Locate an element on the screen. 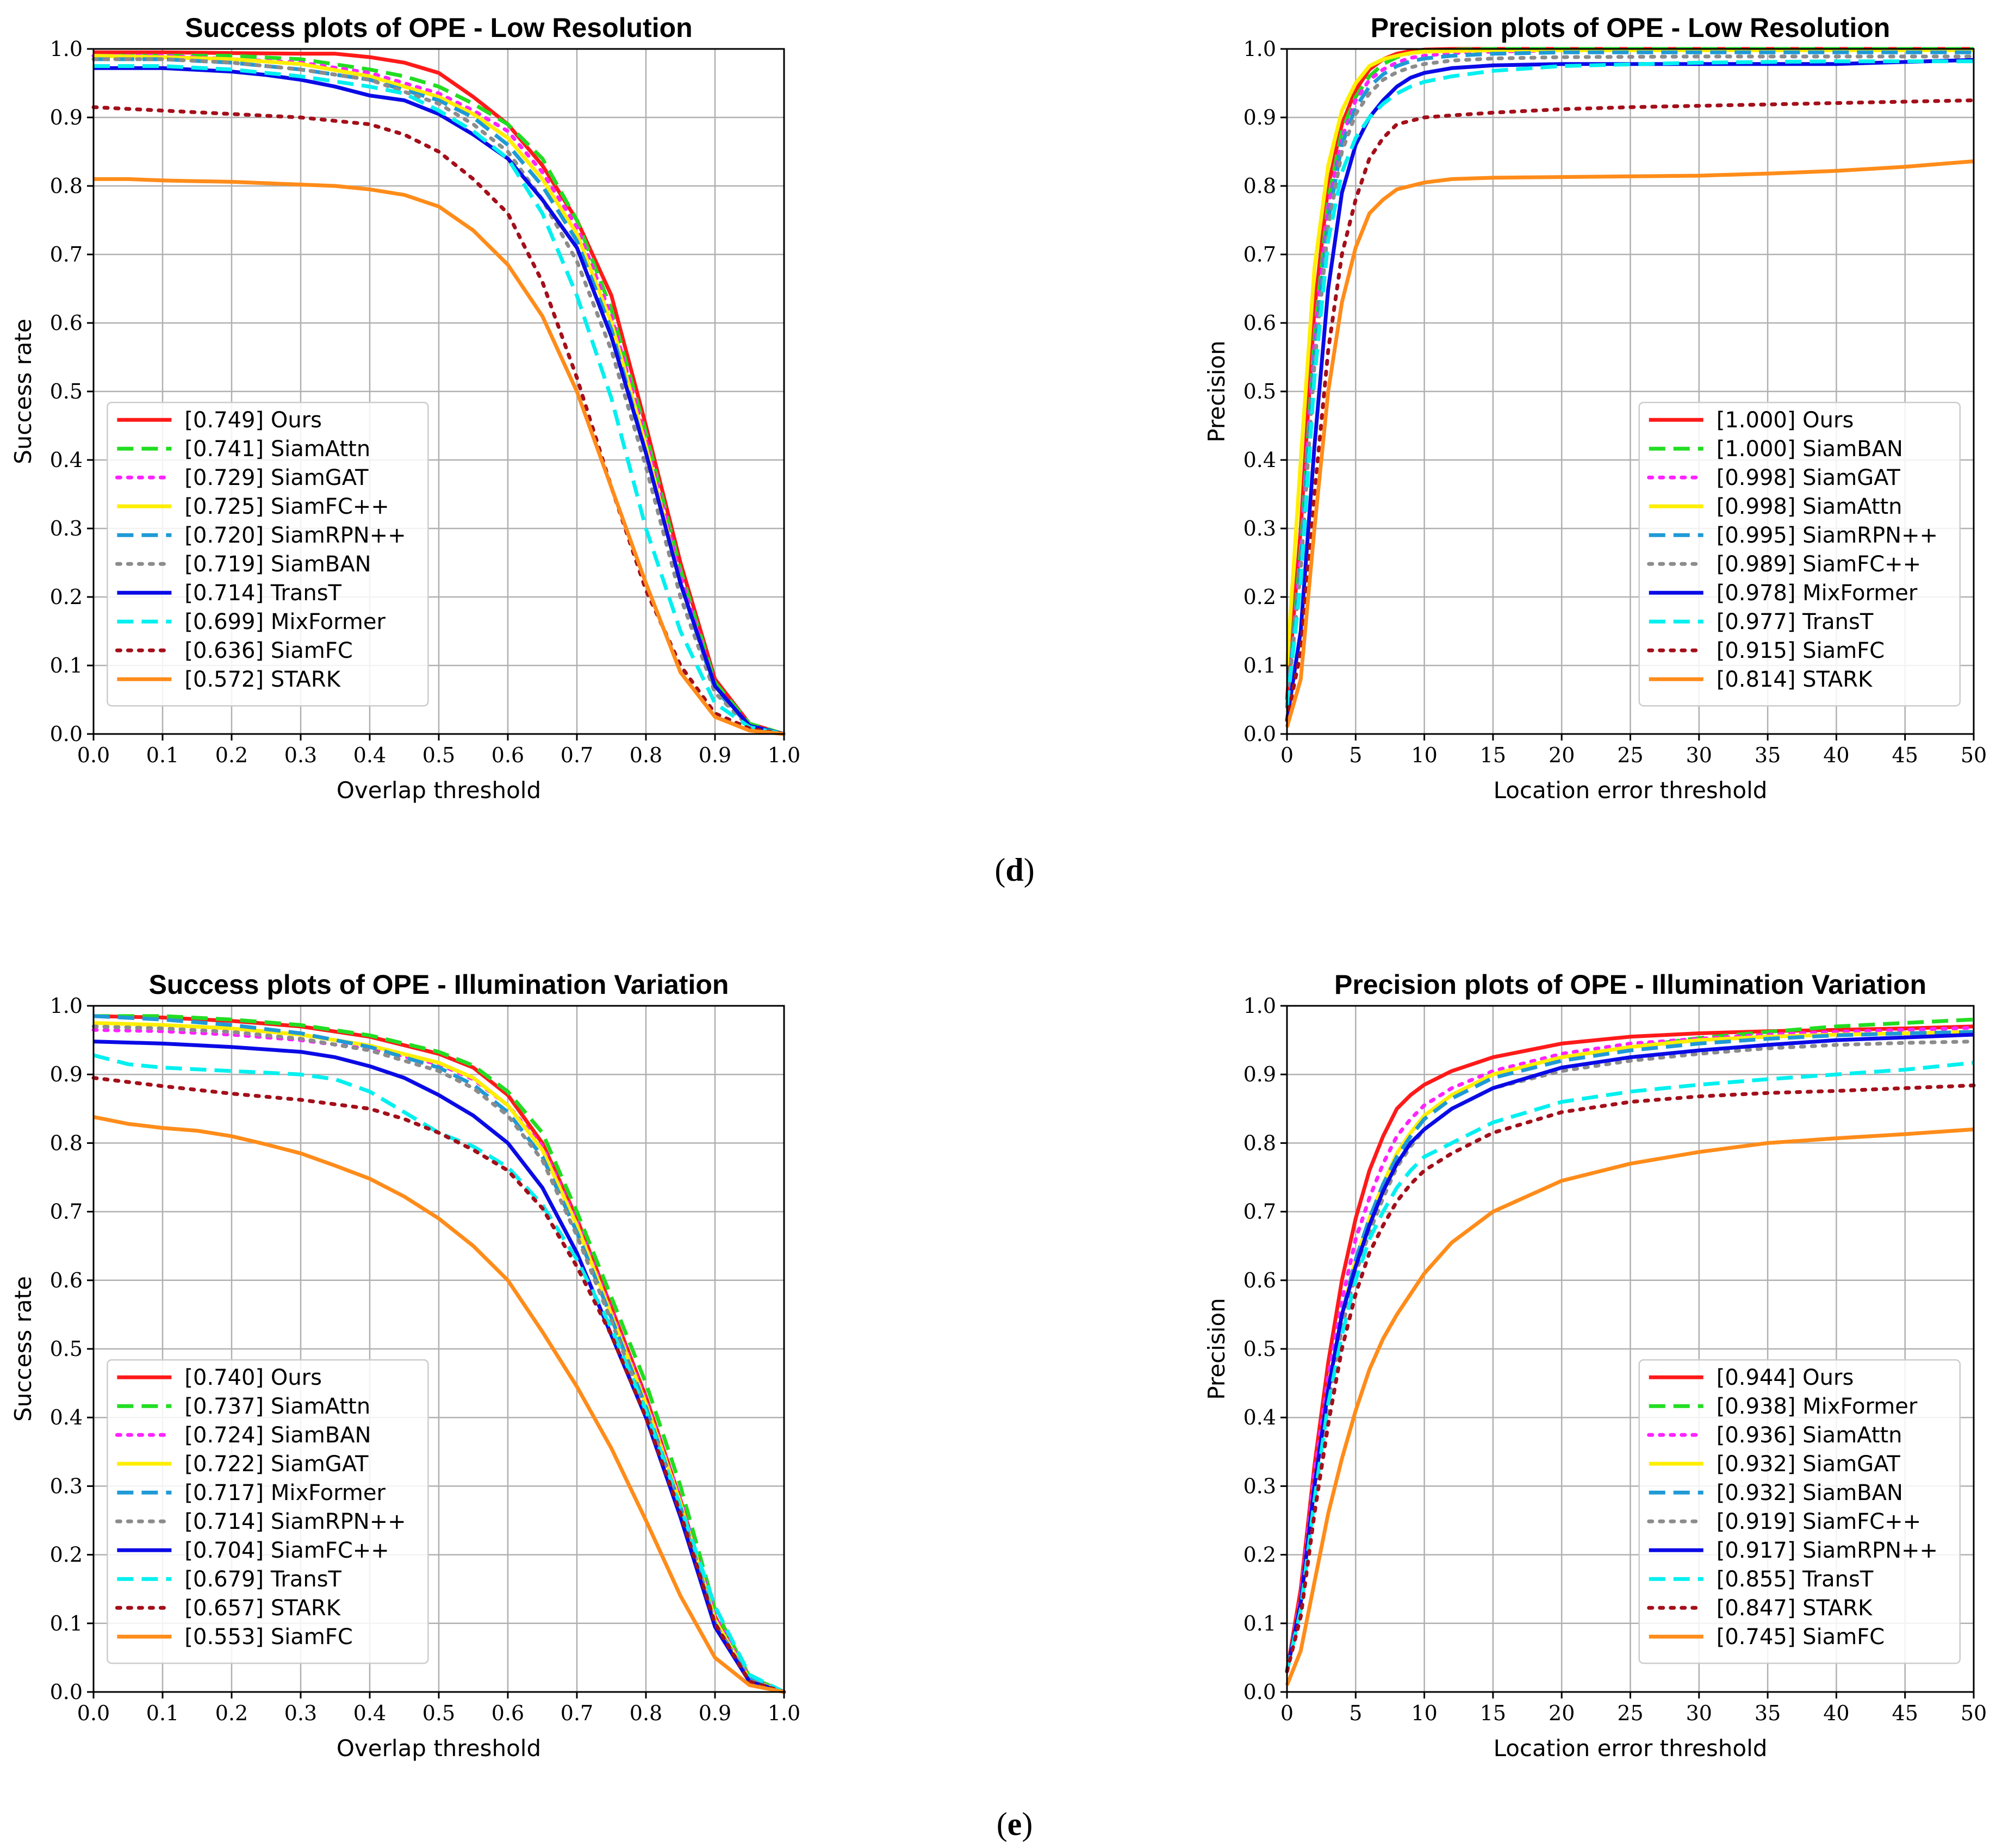  x-axis-label: Location error threshold is located at coordinates (1631, 1748).